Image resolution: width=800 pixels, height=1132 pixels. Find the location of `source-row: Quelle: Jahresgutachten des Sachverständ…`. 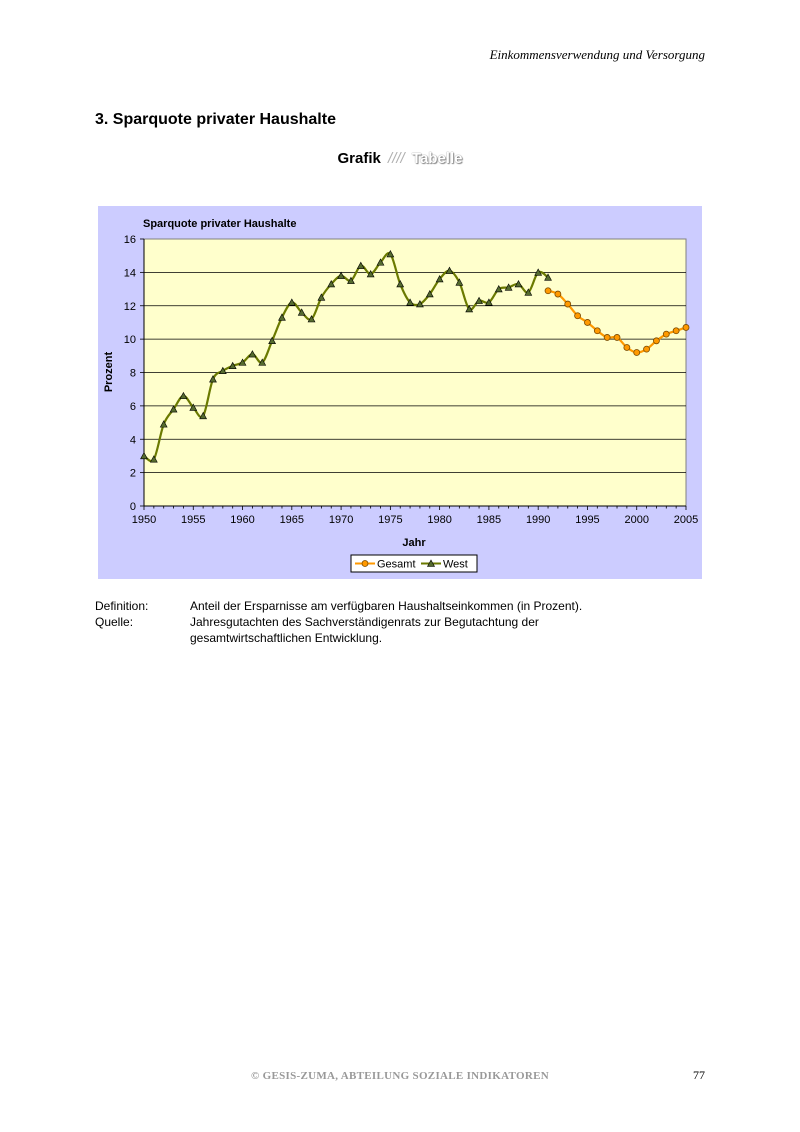

source-row: Quelle: Jahresgutachten des Sachverständ… is located at coordinates (377, 630).